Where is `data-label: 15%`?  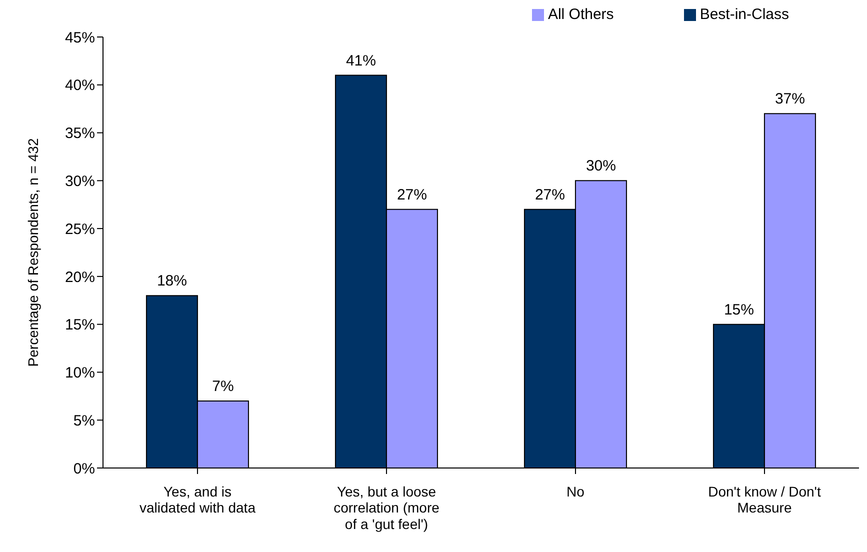 data-label: 15% is located at coordinates (739, 309).